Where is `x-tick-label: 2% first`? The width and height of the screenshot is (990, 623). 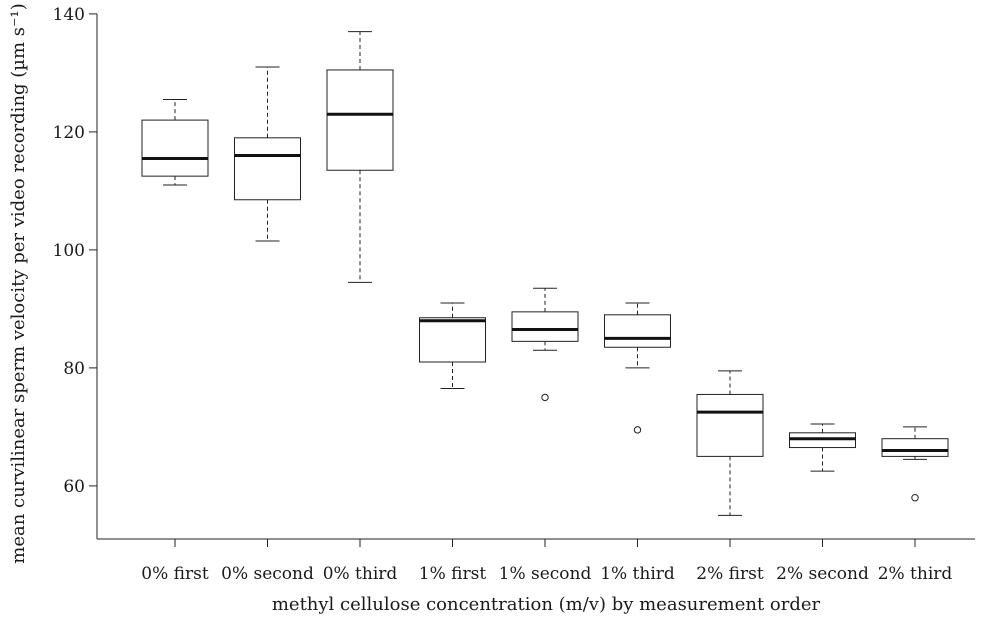 x-tick-label: 2% first is located at coordinates (730, 574).